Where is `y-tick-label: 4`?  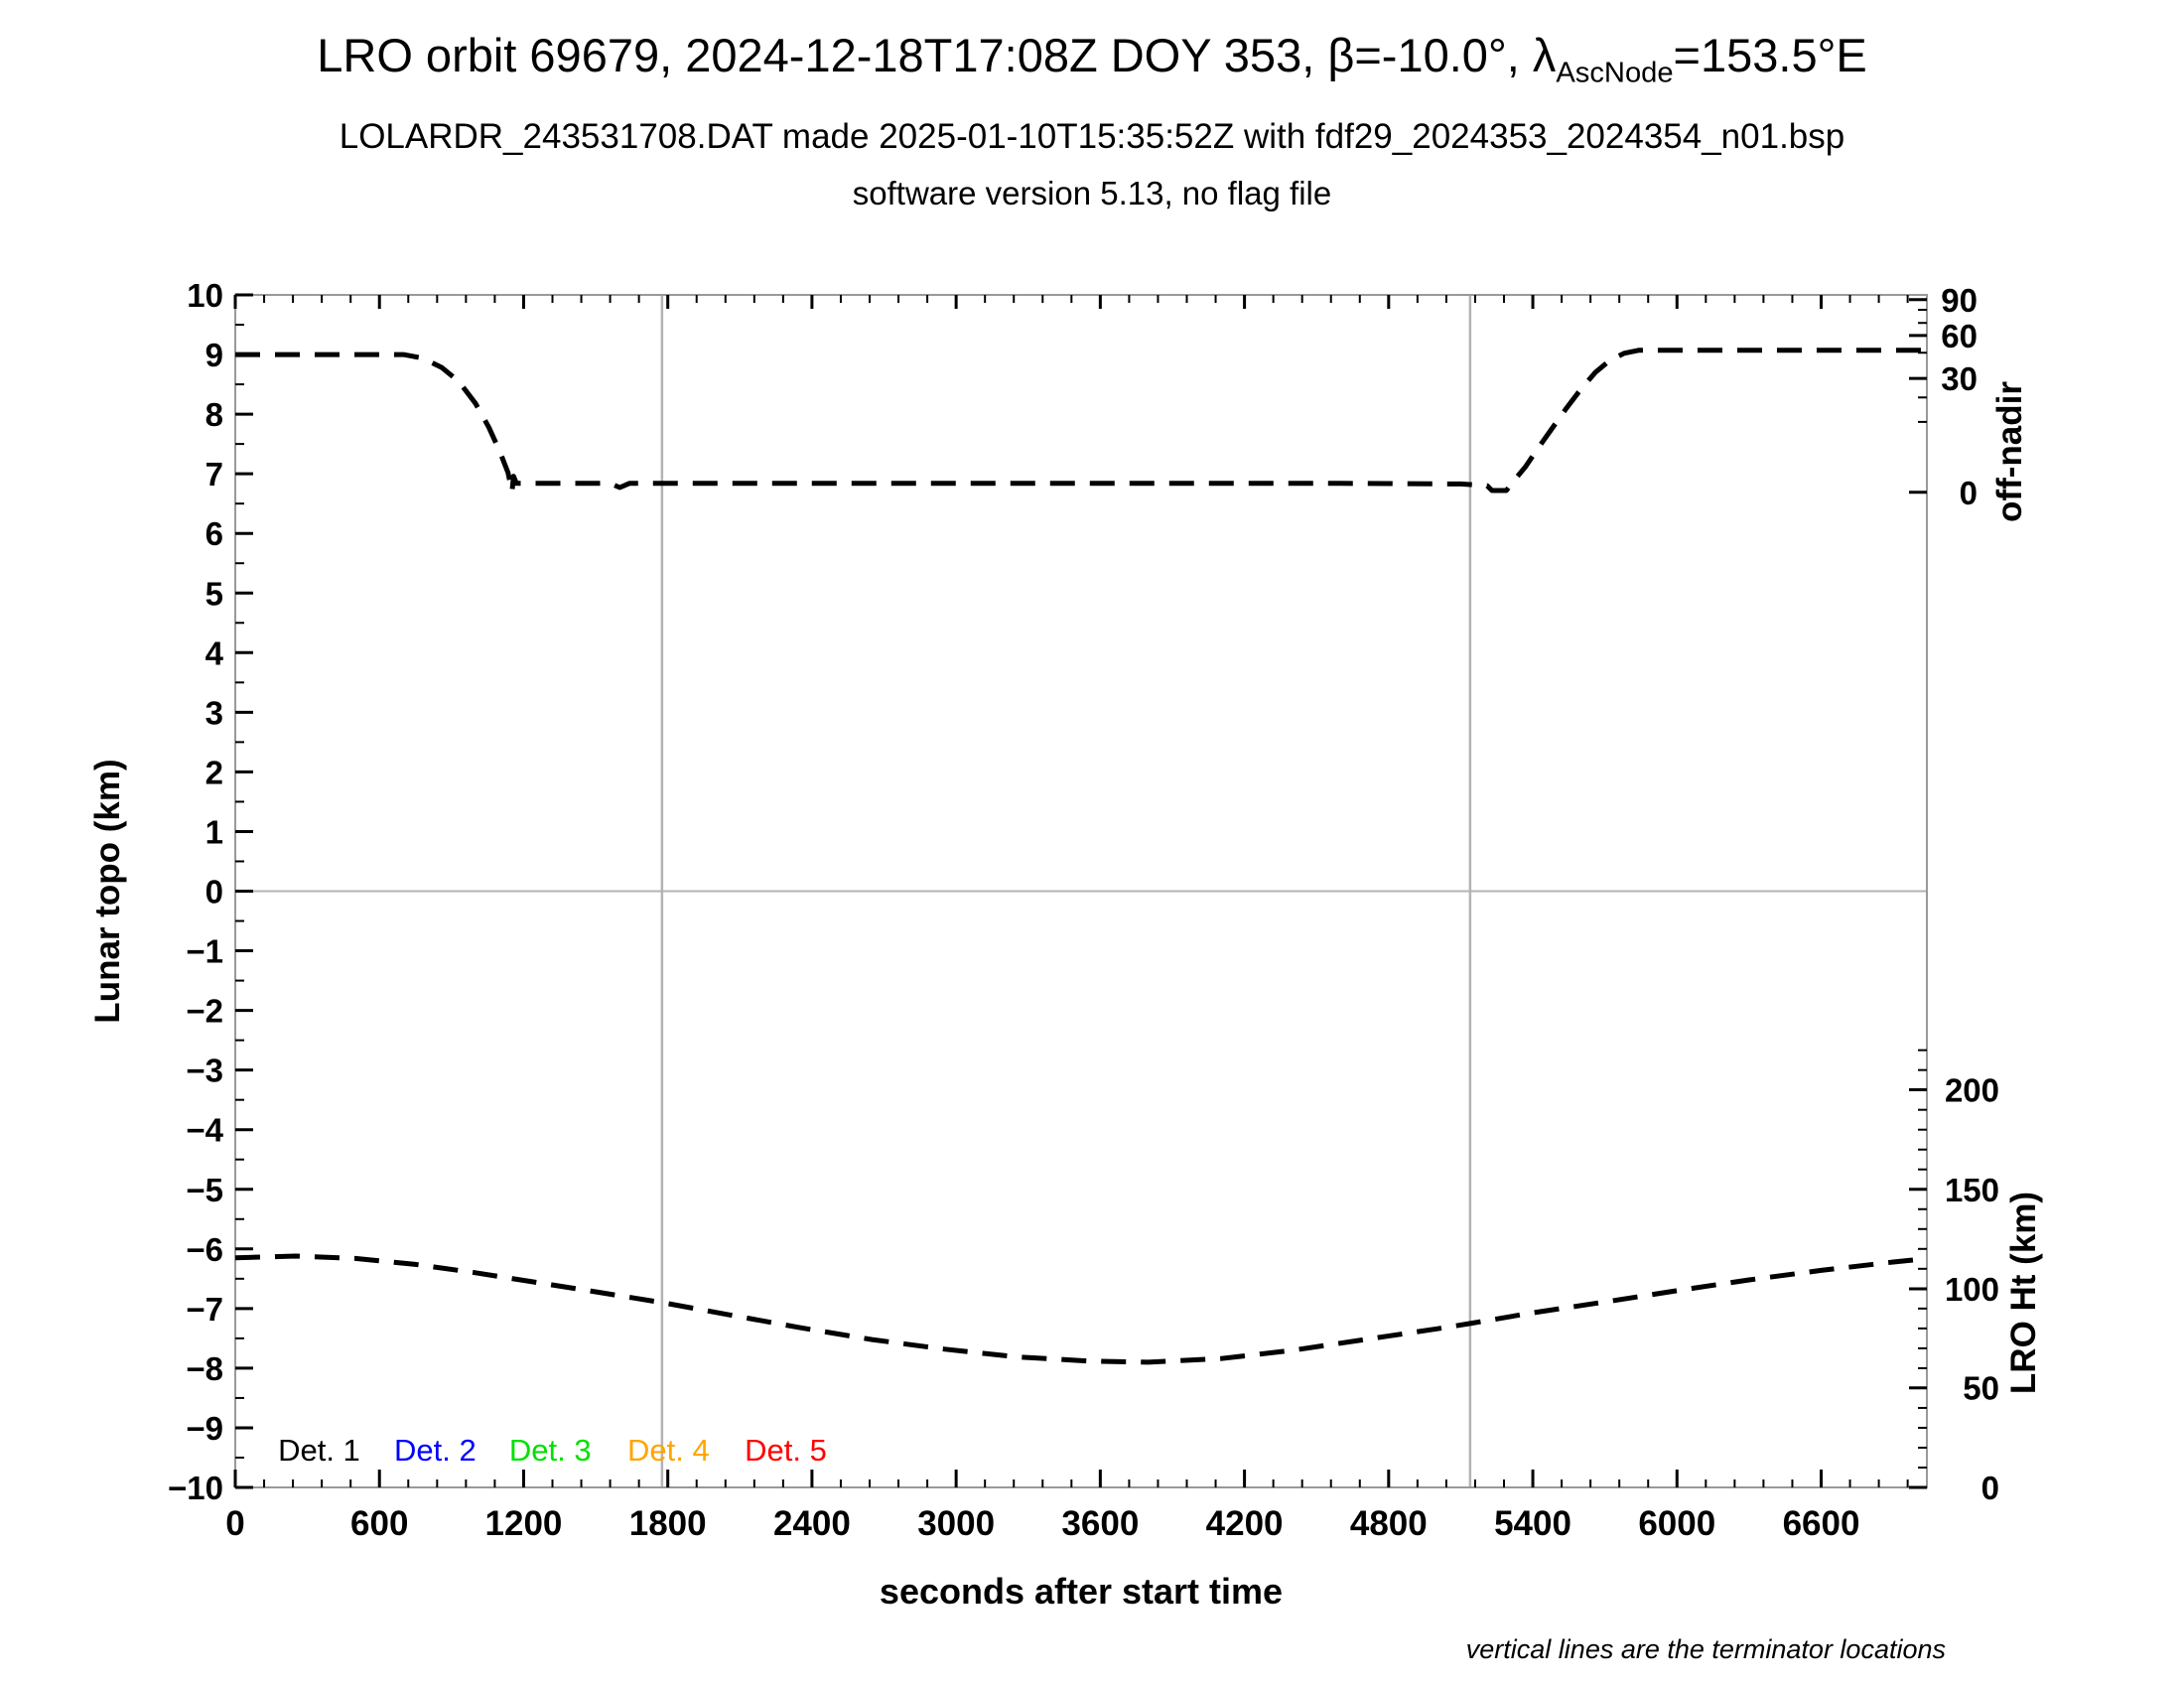
y-tick-label: 4 is located at coordinates (214, 652).